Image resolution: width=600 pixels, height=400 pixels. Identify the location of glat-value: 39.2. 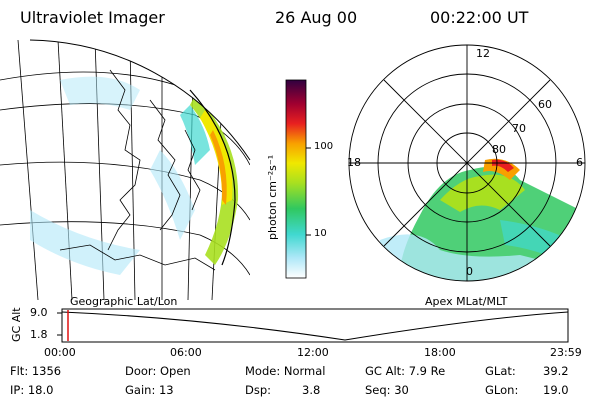
(556, 371).